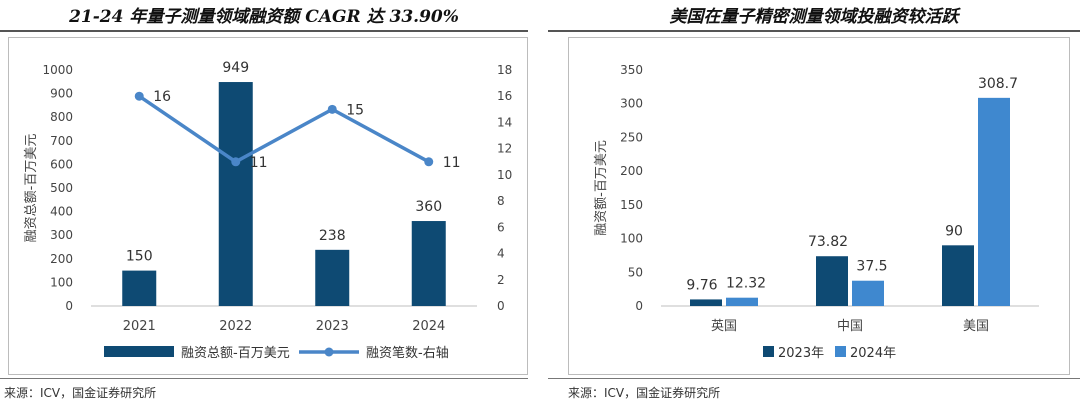 Image resolution: width=1080 pixels, height=407 pixels. I want to click on y2-tick-label: 0, so click(501, 306).